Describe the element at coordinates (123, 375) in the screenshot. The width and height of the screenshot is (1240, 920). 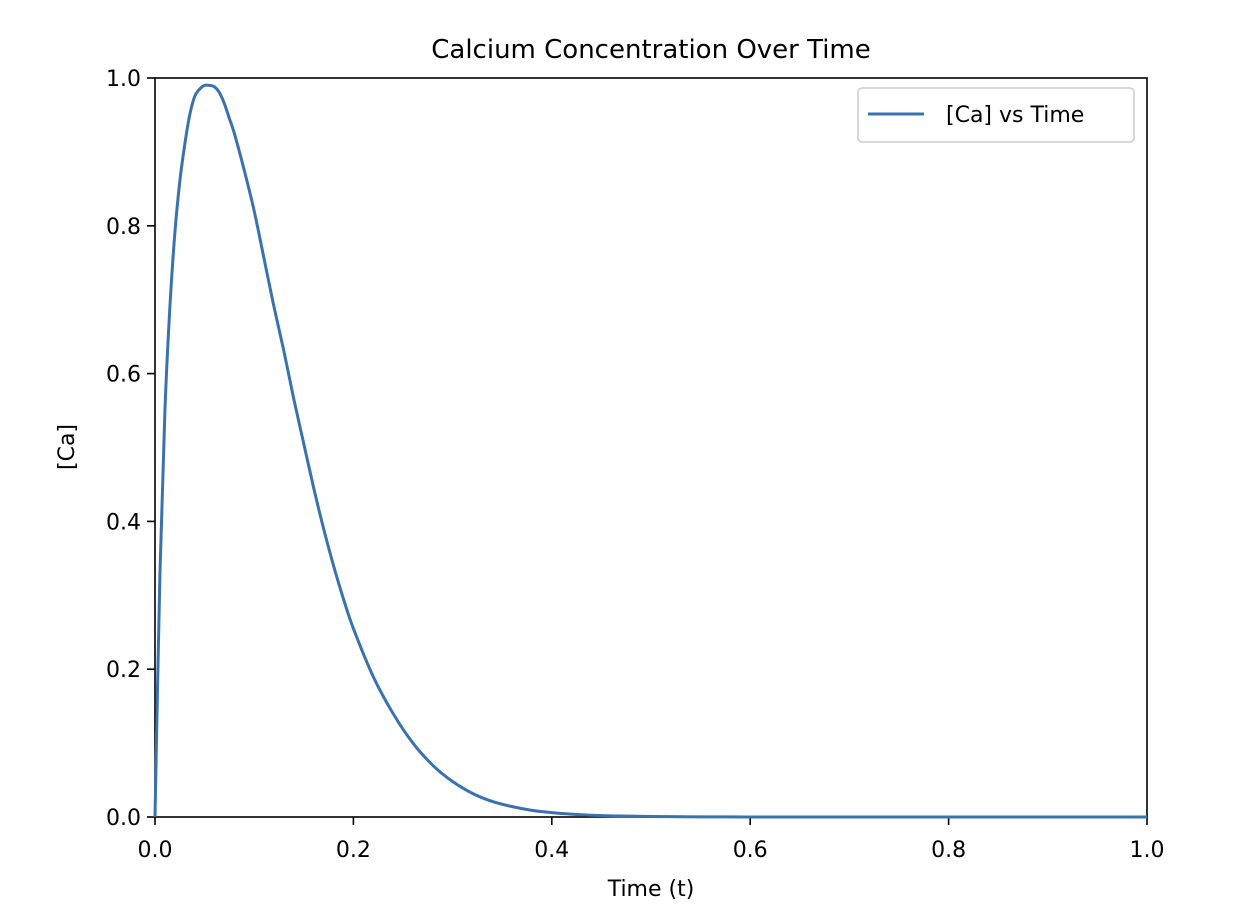
I see `y-tick-label: 0.6` at that location.